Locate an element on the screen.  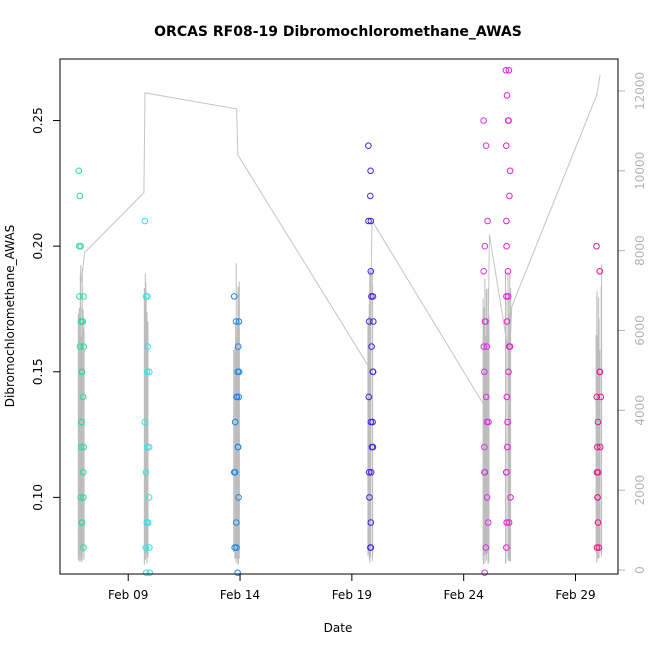
series-rf12 is located at coordinates (486, 347).